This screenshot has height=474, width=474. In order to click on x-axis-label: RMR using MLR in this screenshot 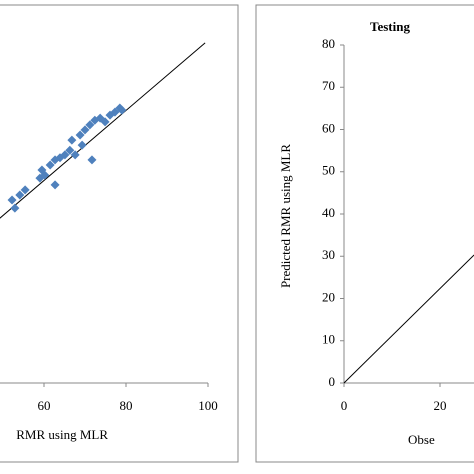, I will do `click(62, 434)`.